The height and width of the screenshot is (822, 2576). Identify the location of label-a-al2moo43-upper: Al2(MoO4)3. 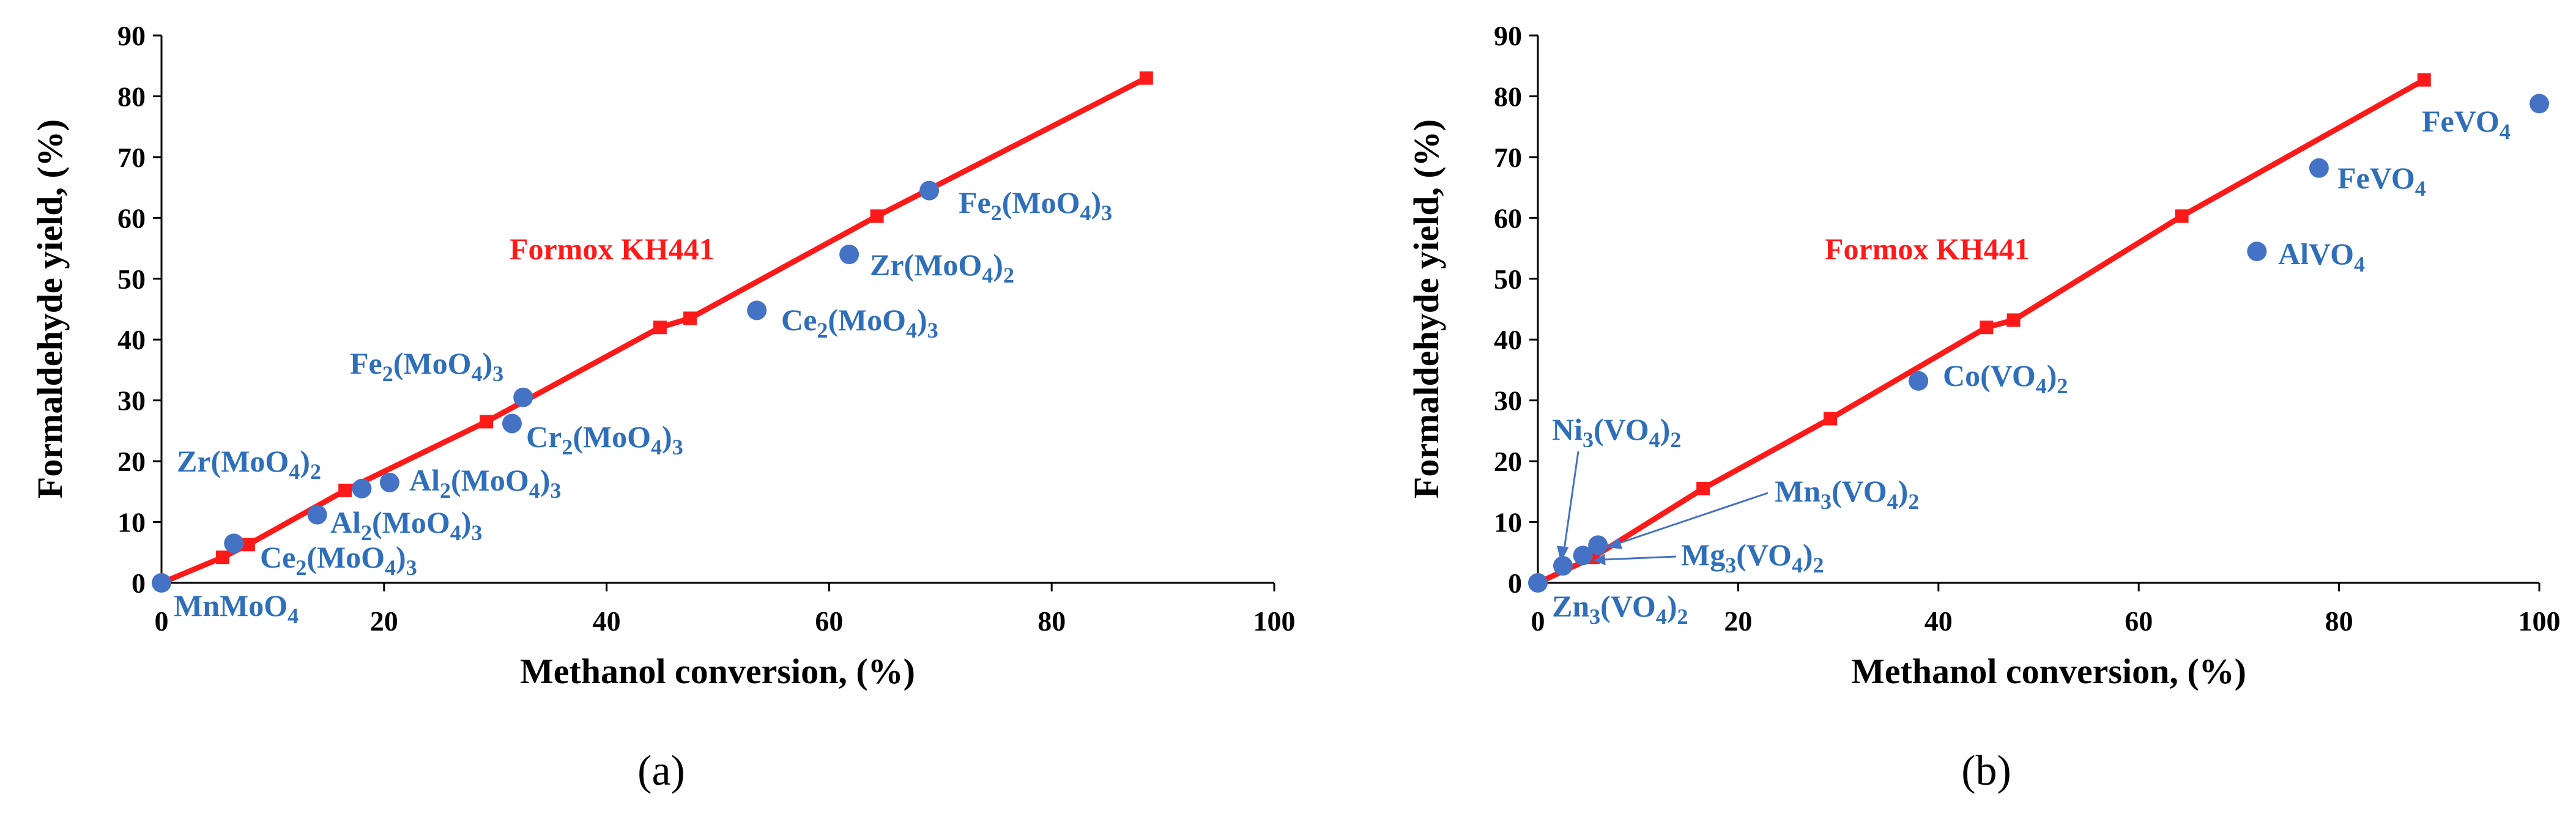
(485, 483).